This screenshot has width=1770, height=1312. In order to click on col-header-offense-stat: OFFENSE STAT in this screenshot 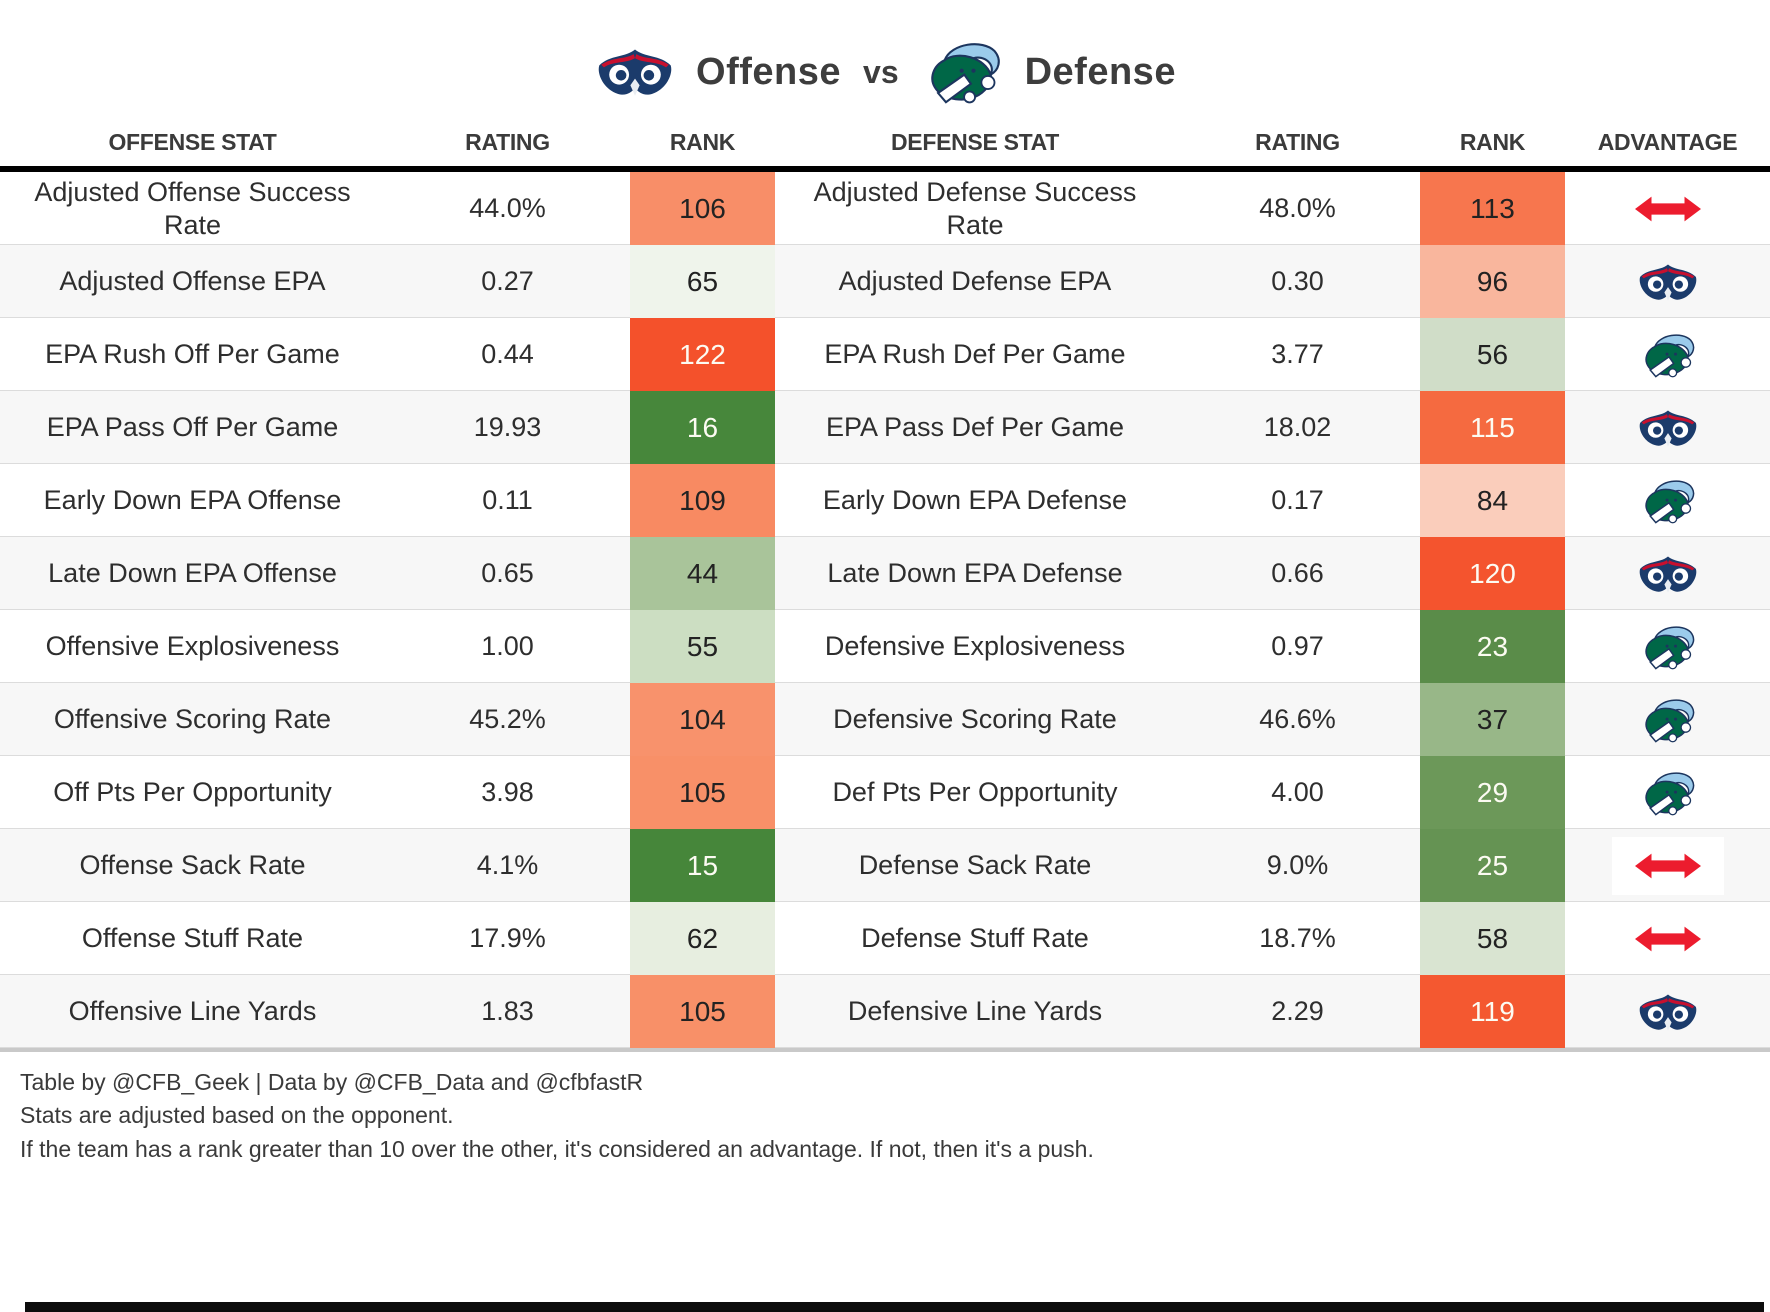, I will do `click(192, 142)`.